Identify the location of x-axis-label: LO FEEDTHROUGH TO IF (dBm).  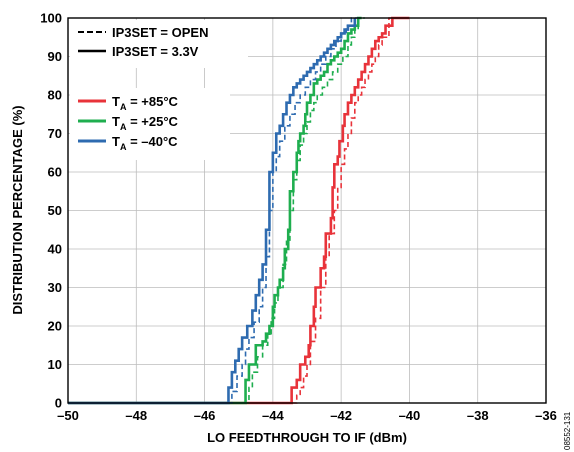
(307, 437).